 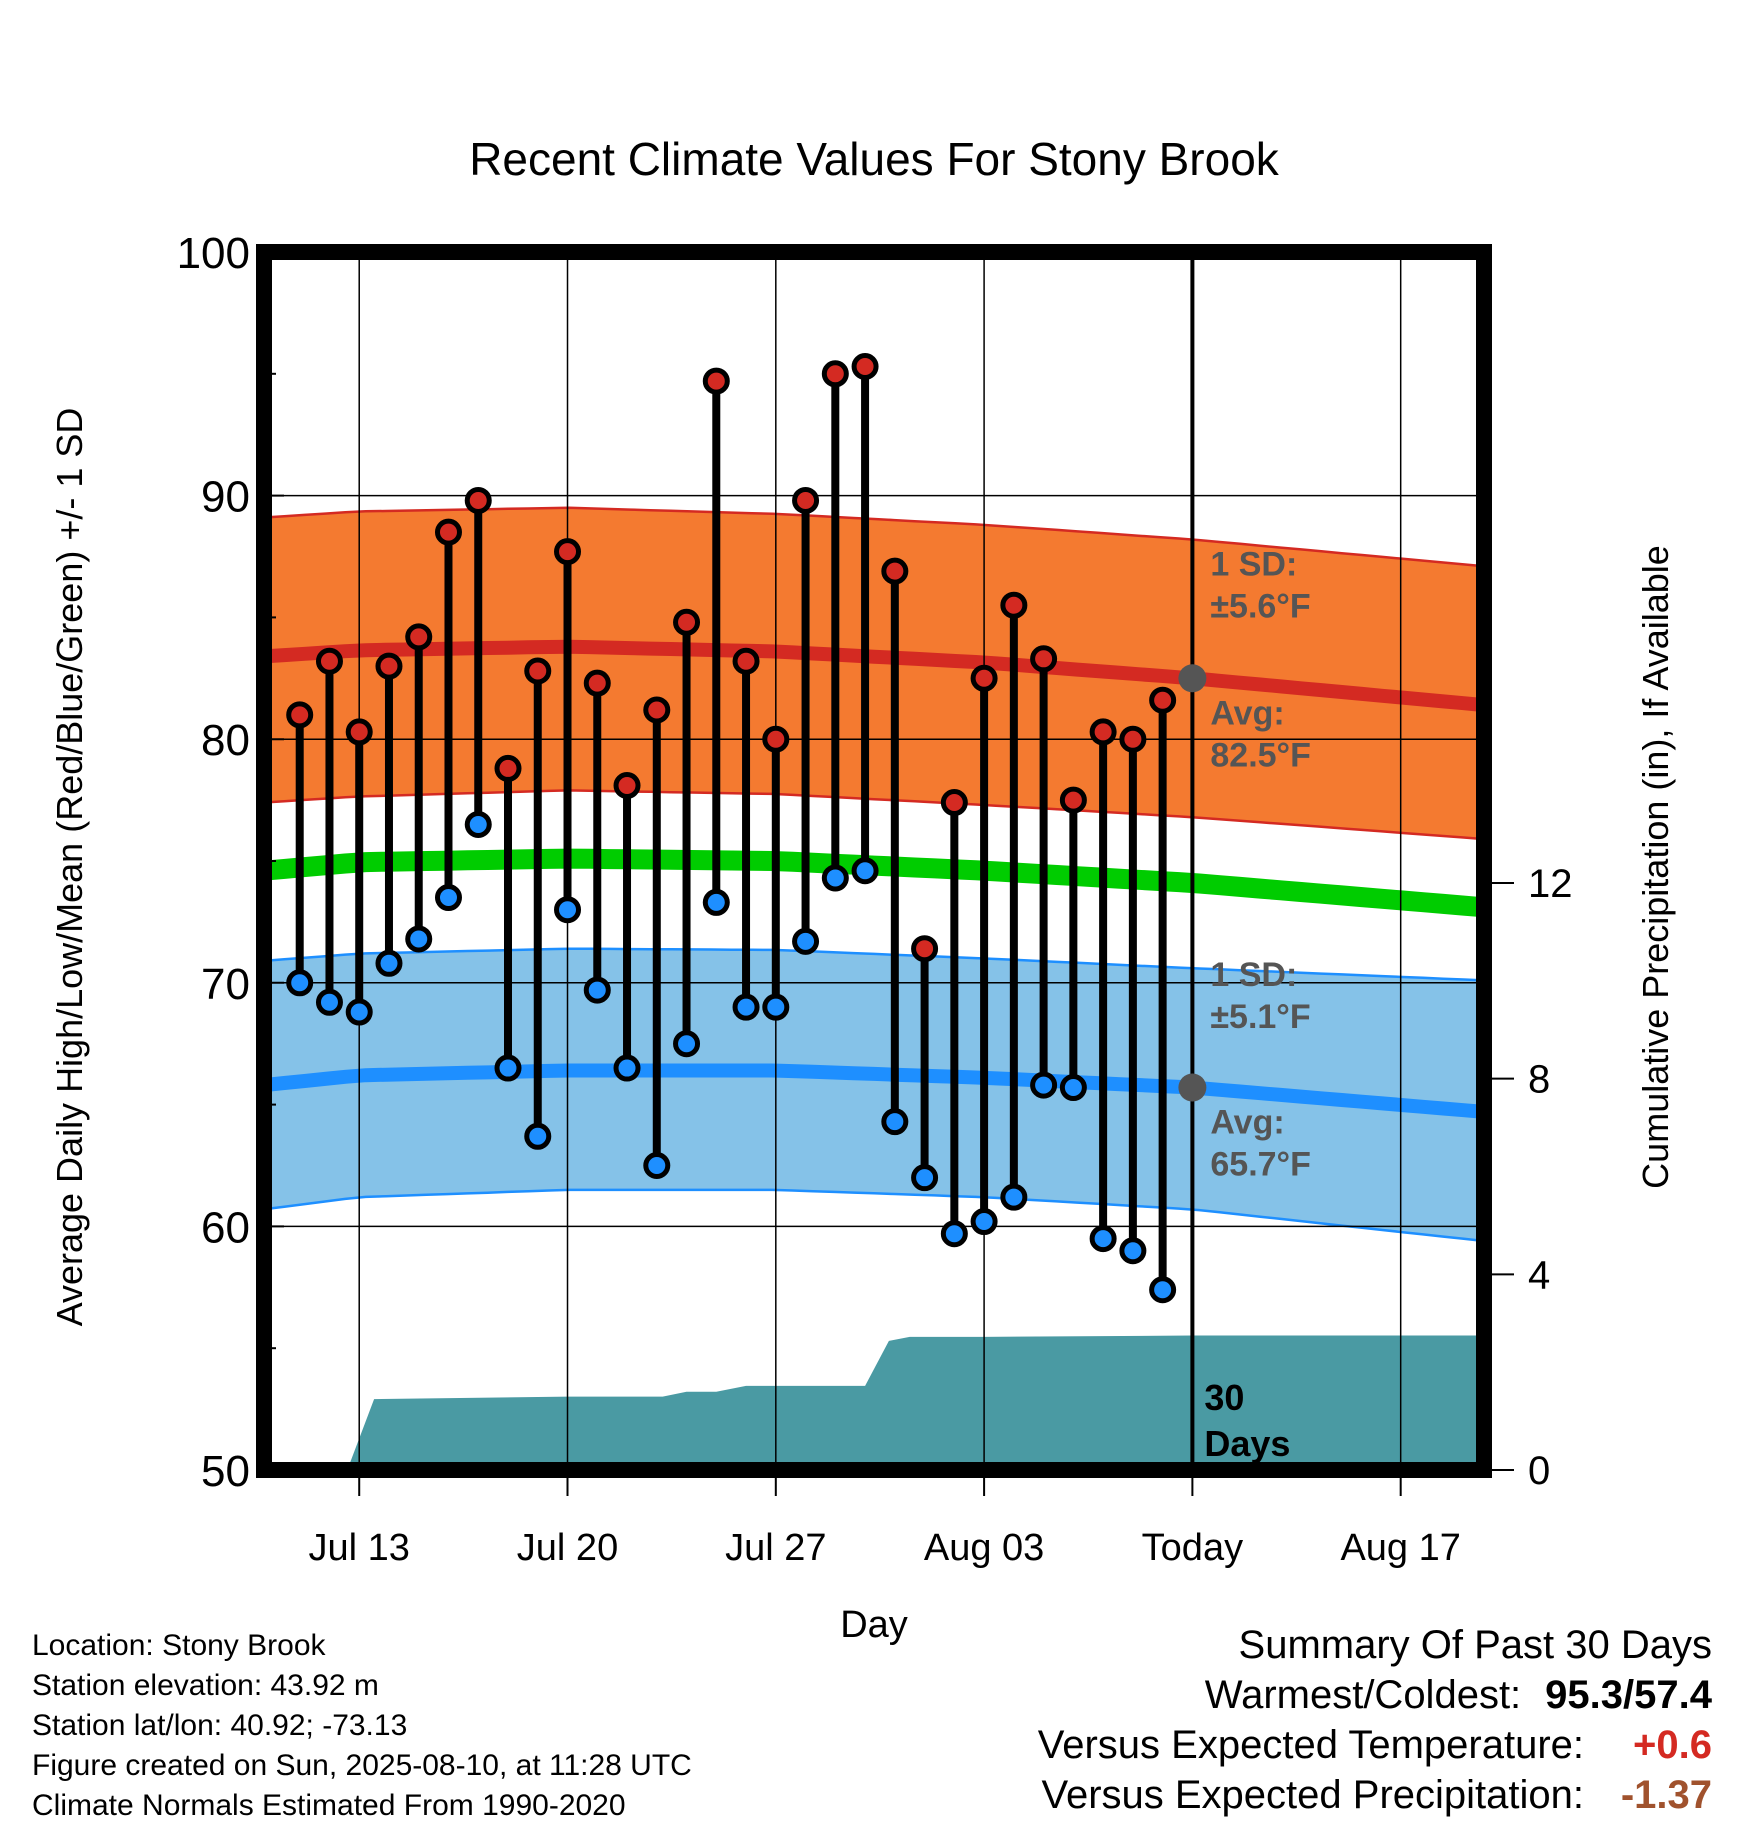 What do you see at coordinates (984, 1548) in the screenshot?
I see `x-tick-label: Aug 03` at bounding box center [984, 1548].